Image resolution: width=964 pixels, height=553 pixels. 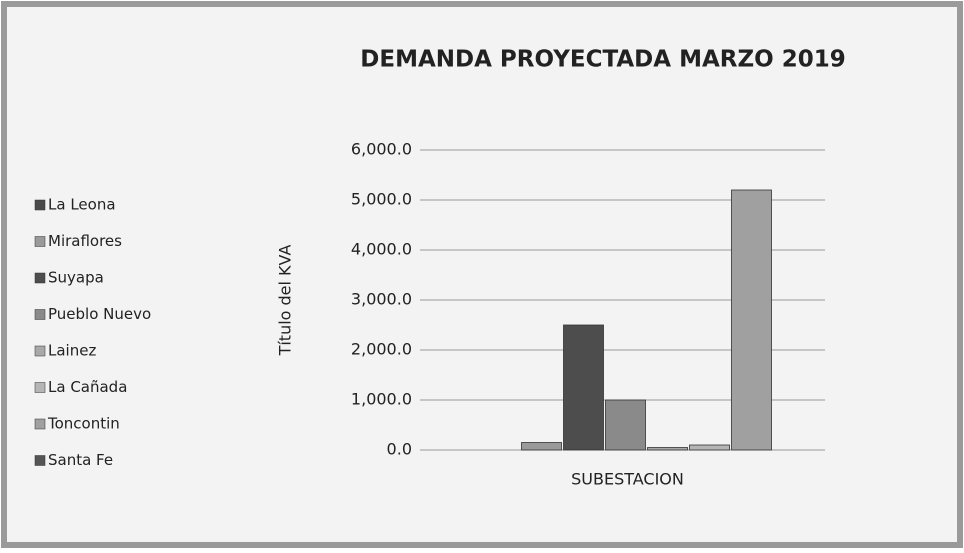 I want to click on legend-label: La Leona, so click(x=82, y=205).